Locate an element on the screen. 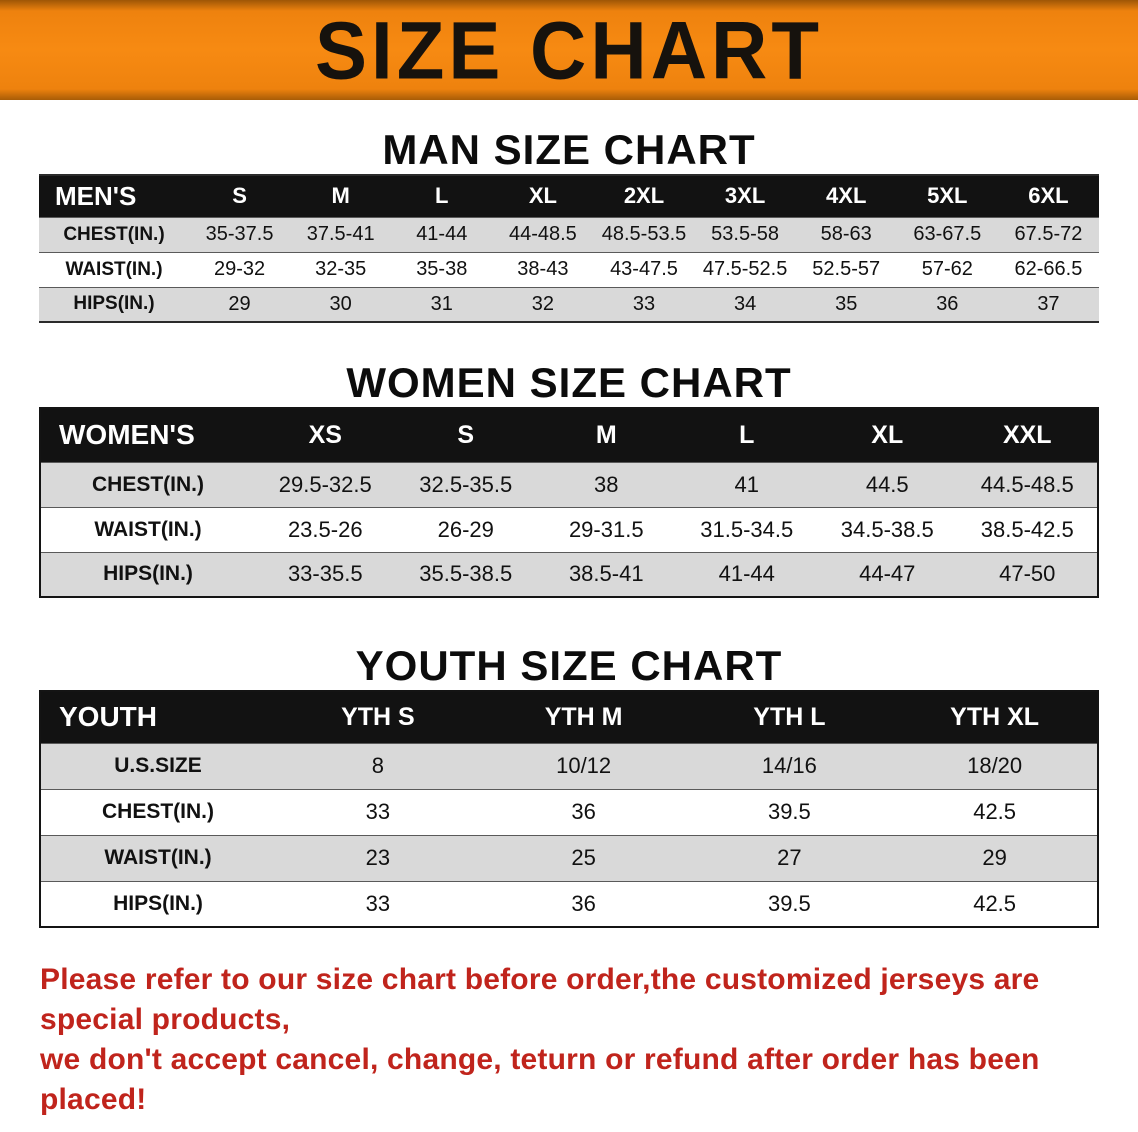 This screenshot has height=1132, width=1138. size-value: 10/12 is located at coordinates (584, 765).